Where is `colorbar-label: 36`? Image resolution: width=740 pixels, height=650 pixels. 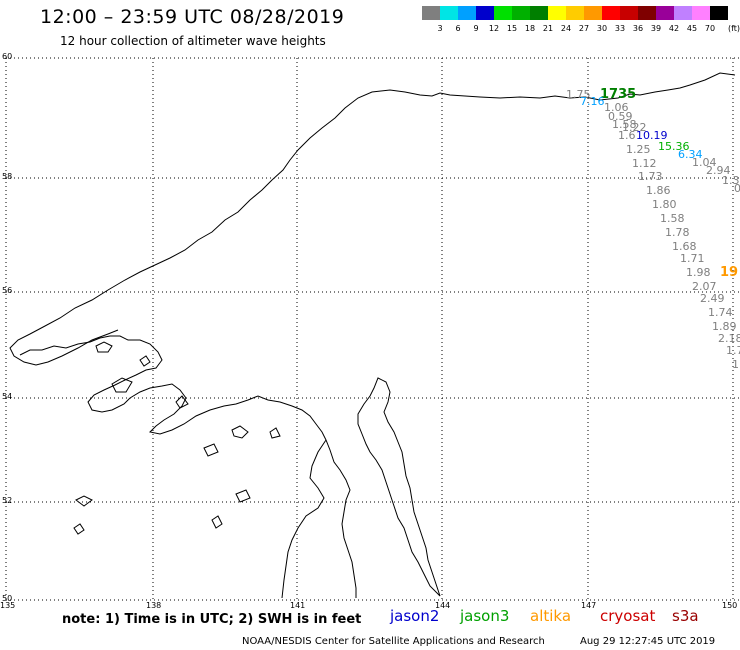 colorbar-label: 36 is located at coordinates (638, 28).